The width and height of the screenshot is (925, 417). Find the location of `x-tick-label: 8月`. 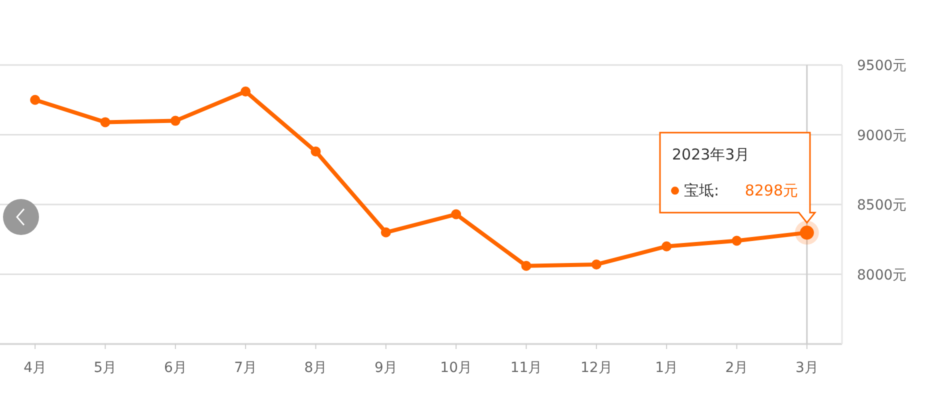

x-tick-label: 8月 is located at coordinates (316, 368).